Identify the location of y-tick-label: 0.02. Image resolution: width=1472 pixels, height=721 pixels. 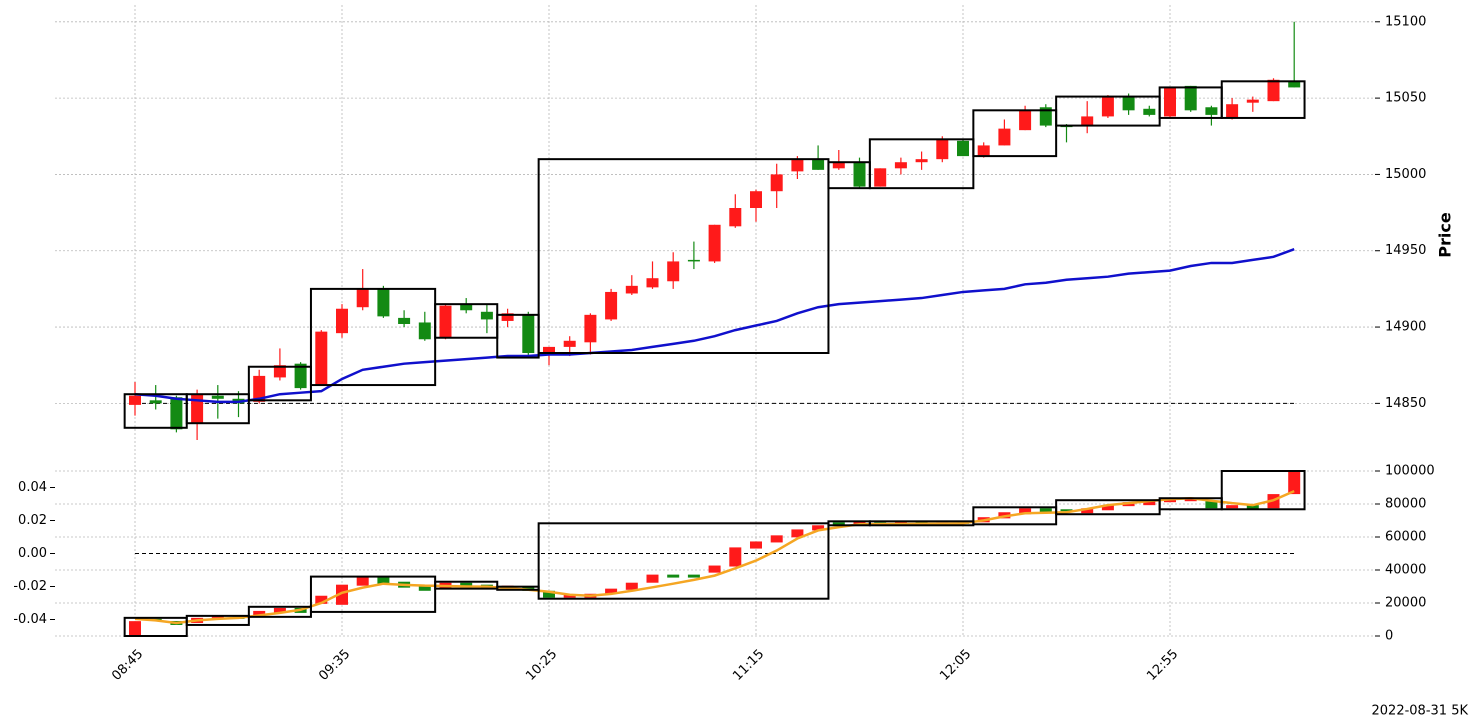
(32, 520).